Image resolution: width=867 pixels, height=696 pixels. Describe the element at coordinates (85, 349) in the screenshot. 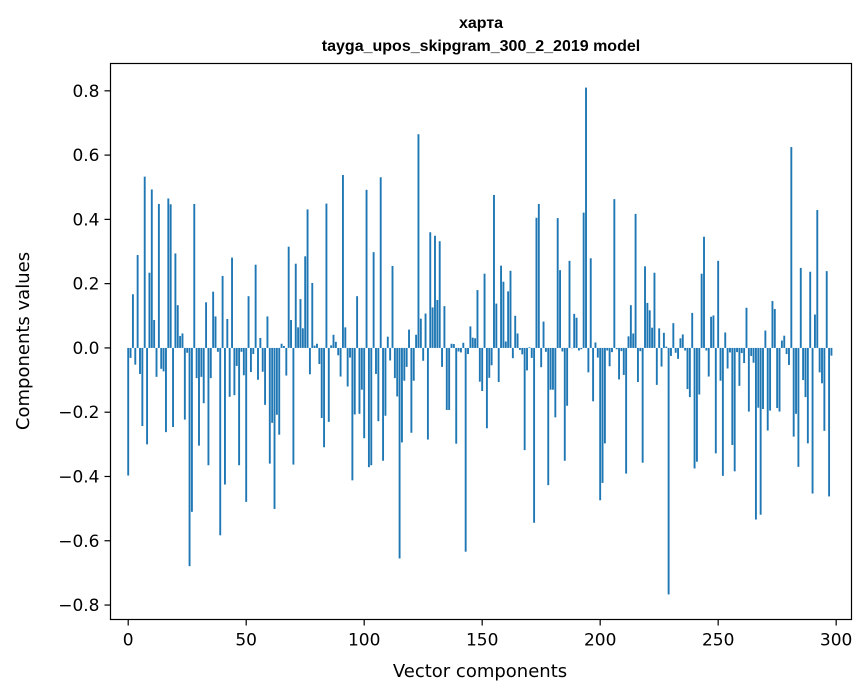

I see `y-tick-label-4: 0.0` at that location.